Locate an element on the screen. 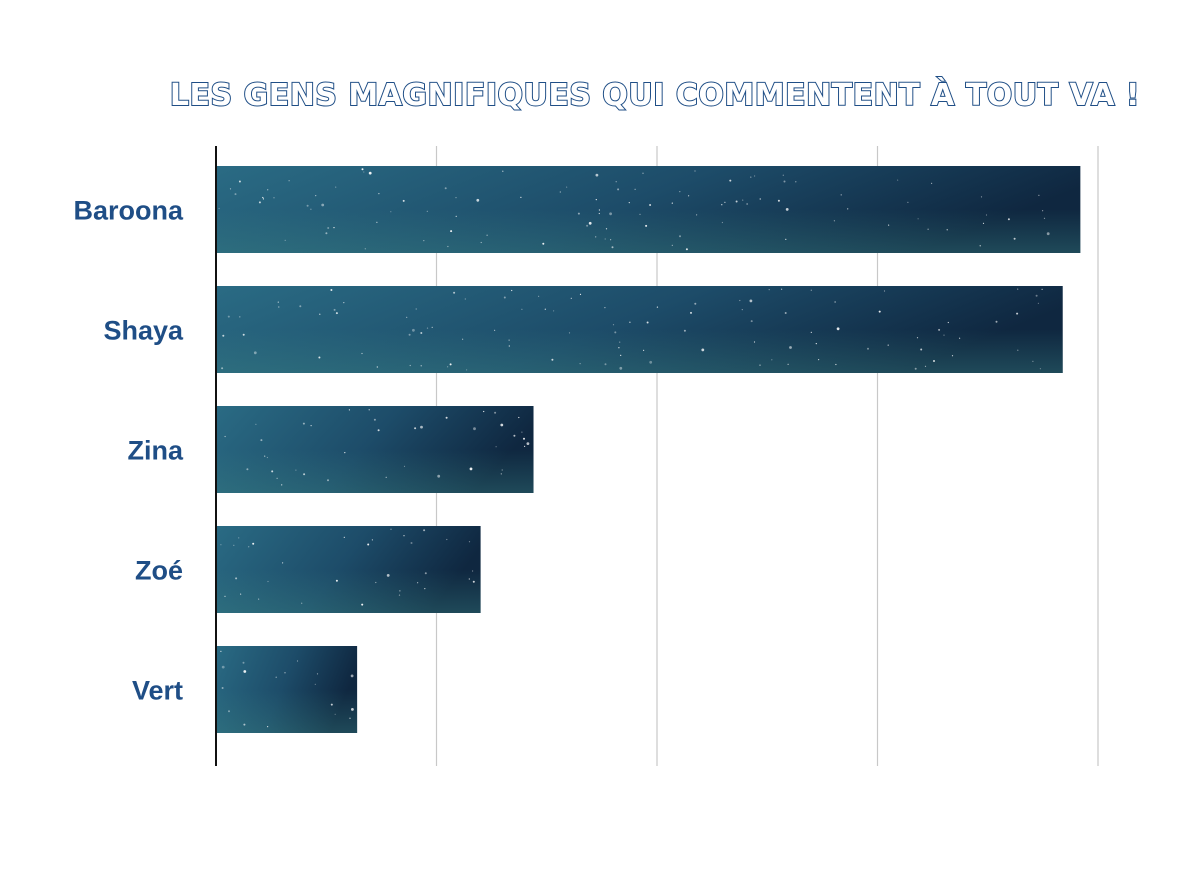  category-label: Vert is located at coordinates (157, 691).